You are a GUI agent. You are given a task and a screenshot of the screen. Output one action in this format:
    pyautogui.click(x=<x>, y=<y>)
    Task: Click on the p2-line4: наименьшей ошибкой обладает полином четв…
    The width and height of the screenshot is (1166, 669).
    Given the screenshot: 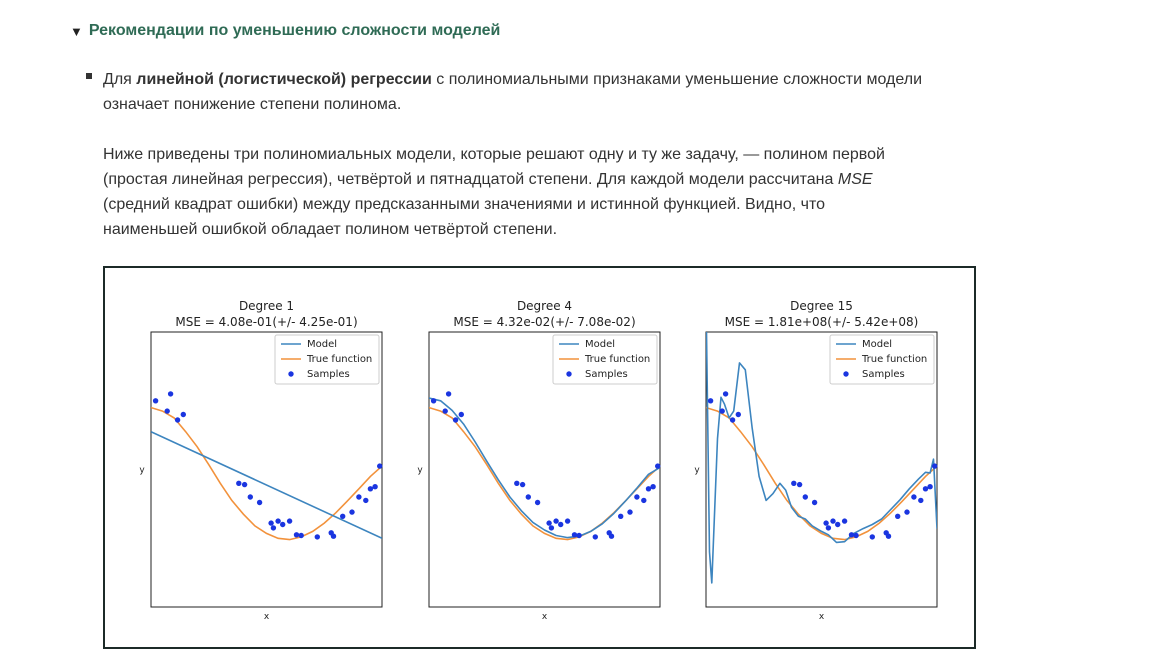 What is the action you would take?
    pyautogui.click(x=330, y=229)
    